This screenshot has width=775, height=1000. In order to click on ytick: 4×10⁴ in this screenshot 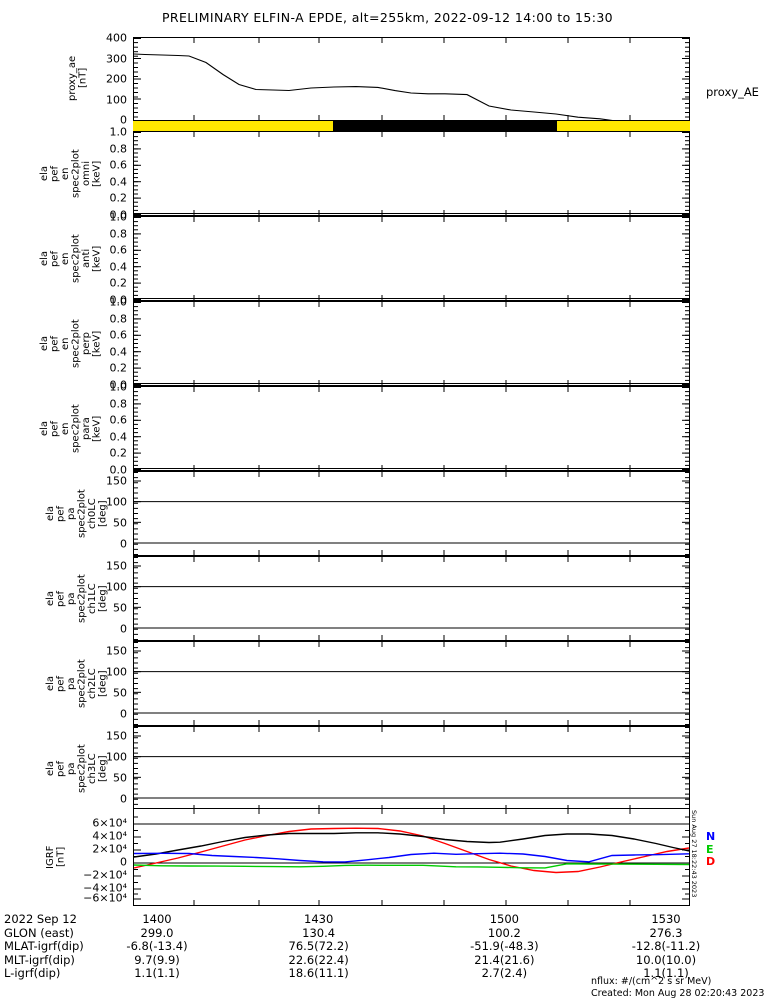, I will do `click(109, 836)`.